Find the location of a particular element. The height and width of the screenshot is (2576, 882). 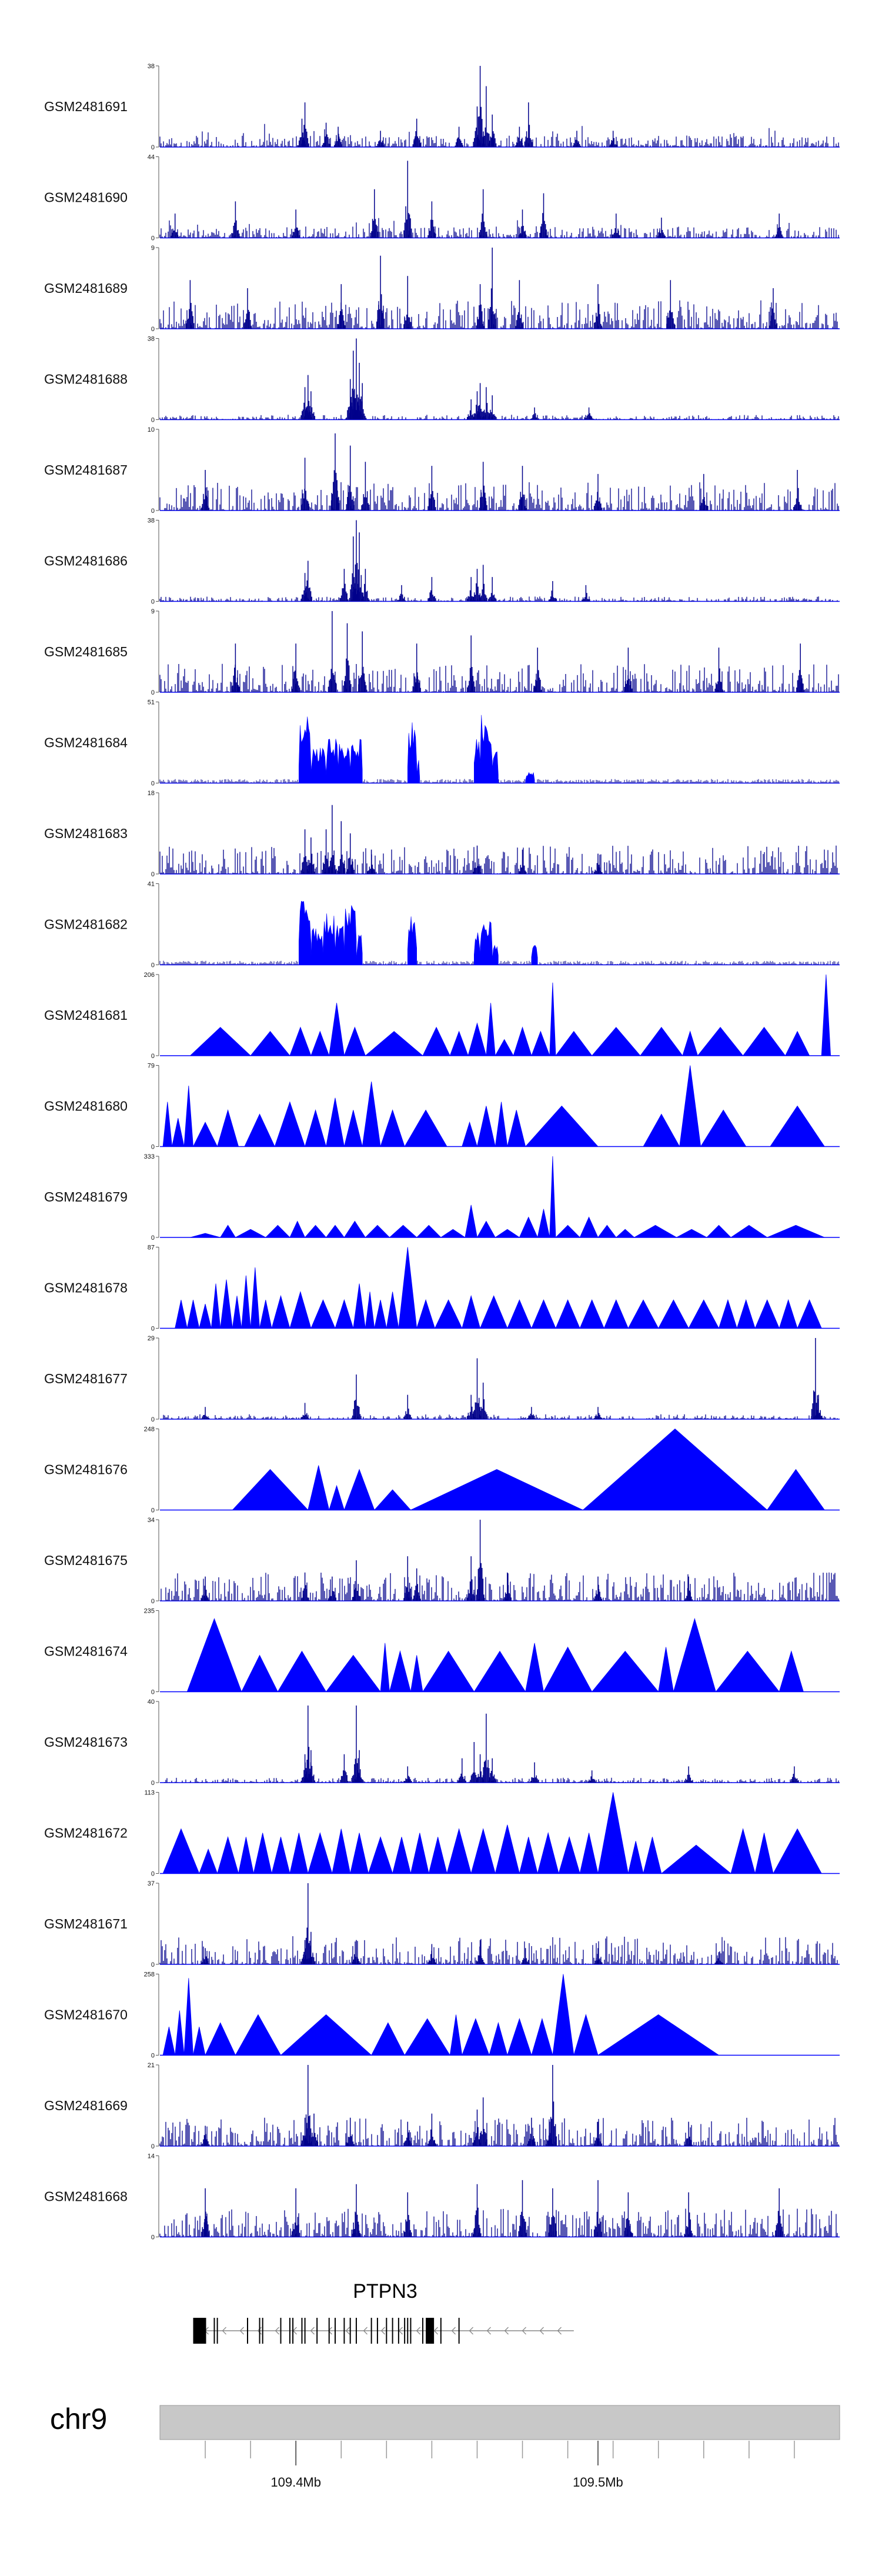

y-max-label: 248 is located at coordinates (149, 1429).